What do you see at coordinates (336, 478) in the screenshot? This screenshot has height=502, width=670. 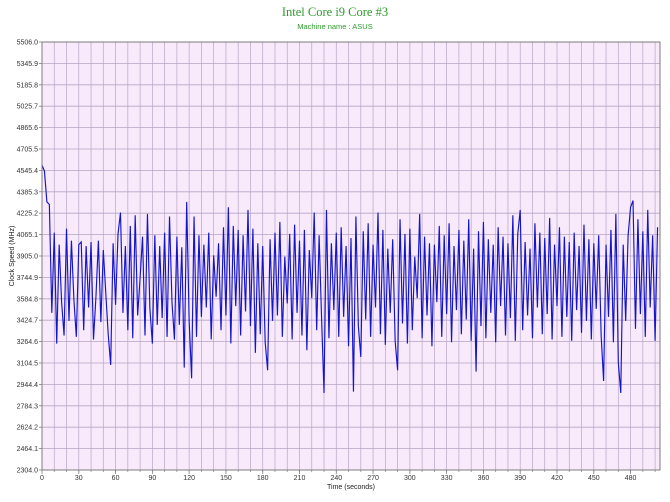 I see `x-tick-label: 240` at bounding box center [336, 478].